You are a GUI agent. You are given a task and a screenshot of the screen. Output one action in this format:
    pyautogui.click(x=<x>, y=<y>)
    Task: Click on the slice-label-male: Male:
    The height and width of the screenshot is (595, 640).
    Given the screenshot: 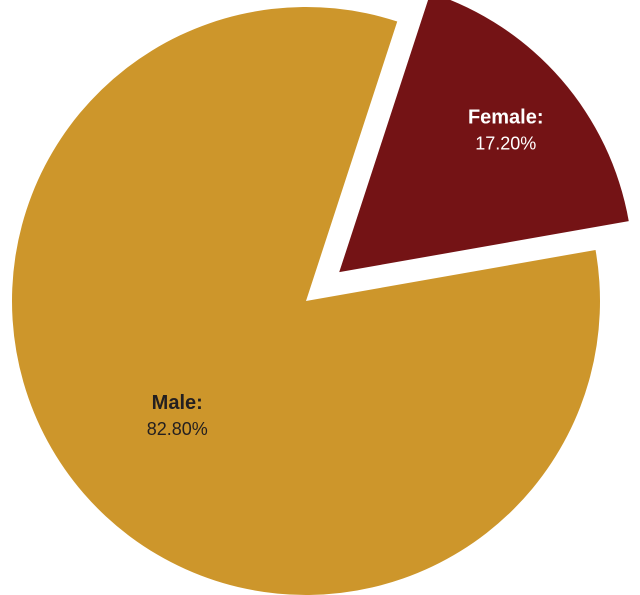 What is the action you would take?
    pyautogui.click(x=177, y=403)
    